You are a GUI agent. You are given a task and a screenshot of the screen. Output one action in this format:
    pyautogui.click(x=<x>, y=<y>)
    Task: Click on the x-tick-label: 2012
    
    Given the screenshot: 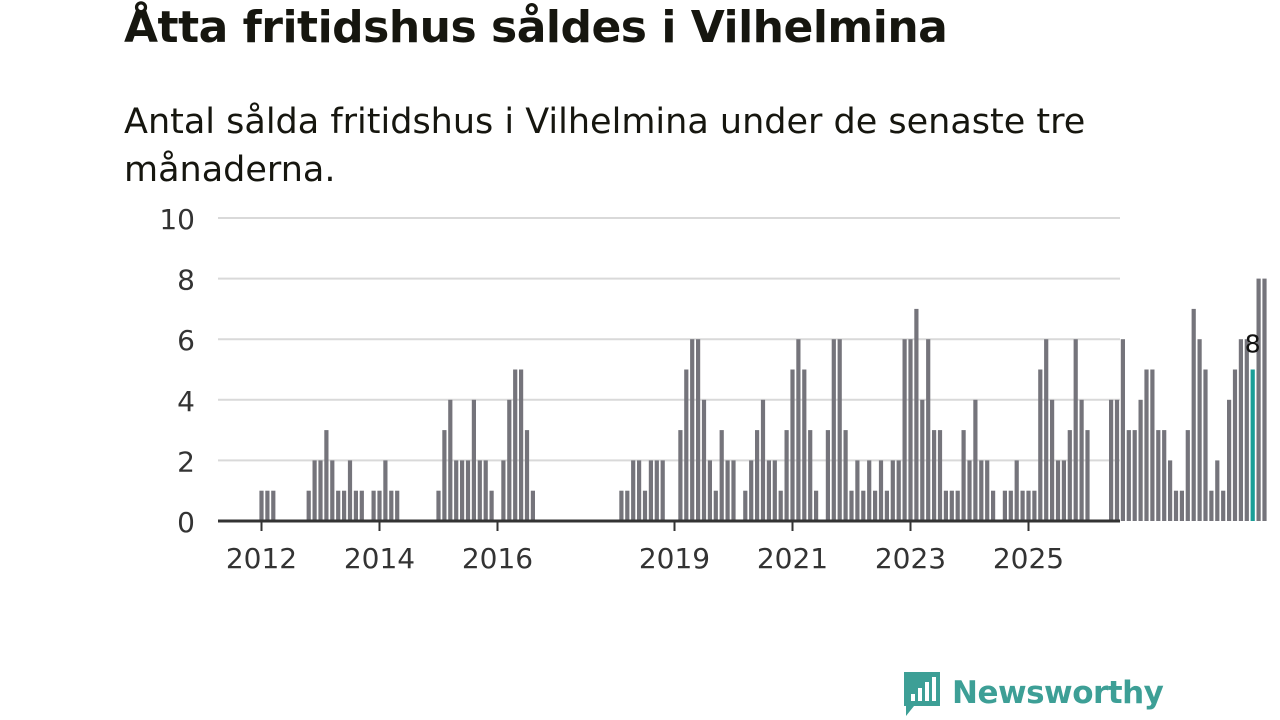 What is the action you would take?
    pyautogui.click(x=261, y=558)
    